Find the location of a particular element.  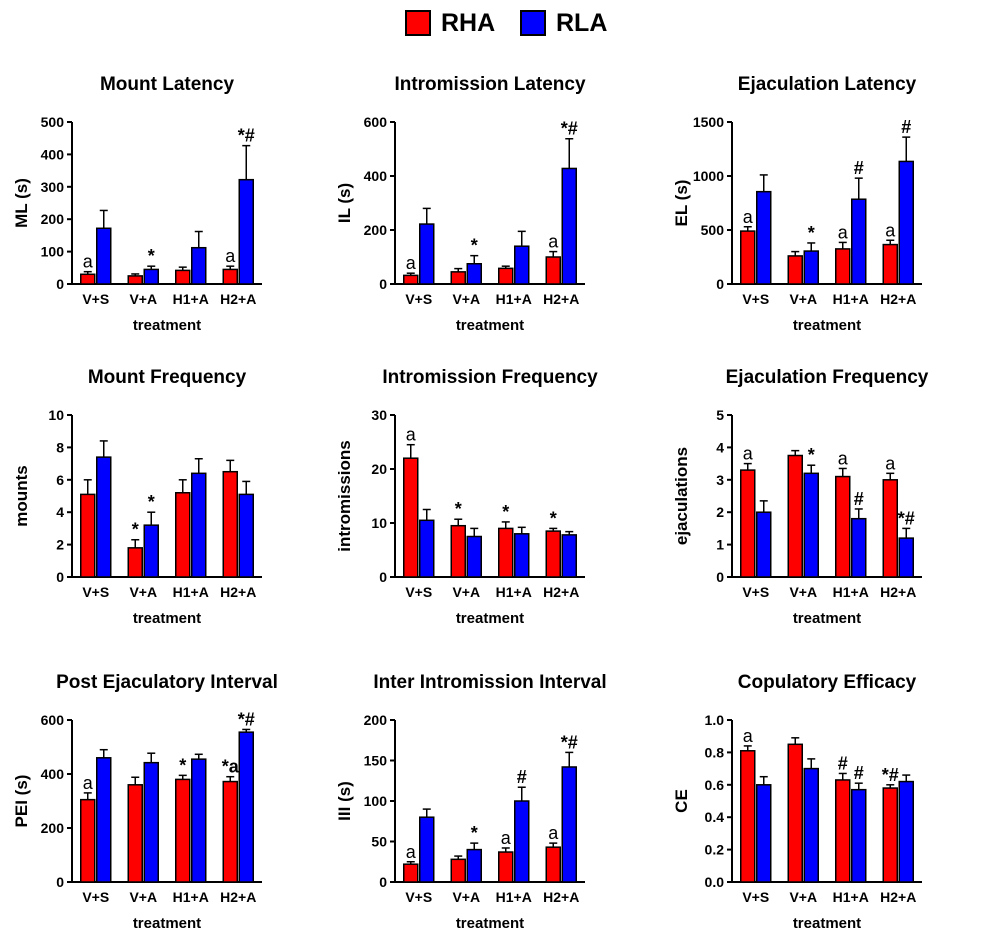

y-axis-label: PEI (s) is located at coordinates (21, 801).